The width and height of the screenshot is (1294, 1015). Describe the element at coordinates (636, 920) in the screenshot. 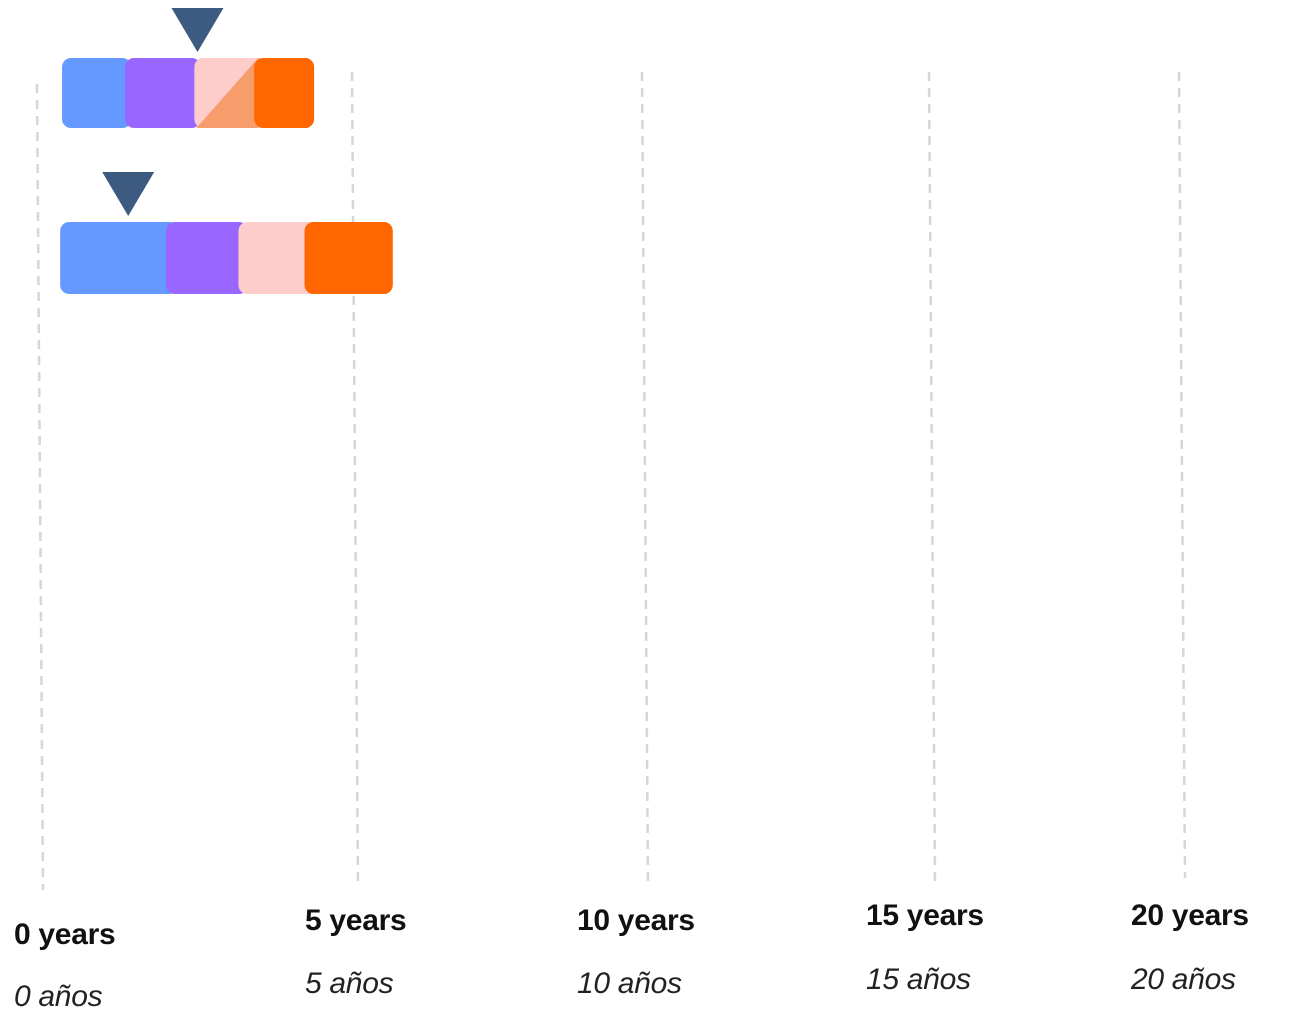

I see `tick-label-10-years: 10 years` at that location.